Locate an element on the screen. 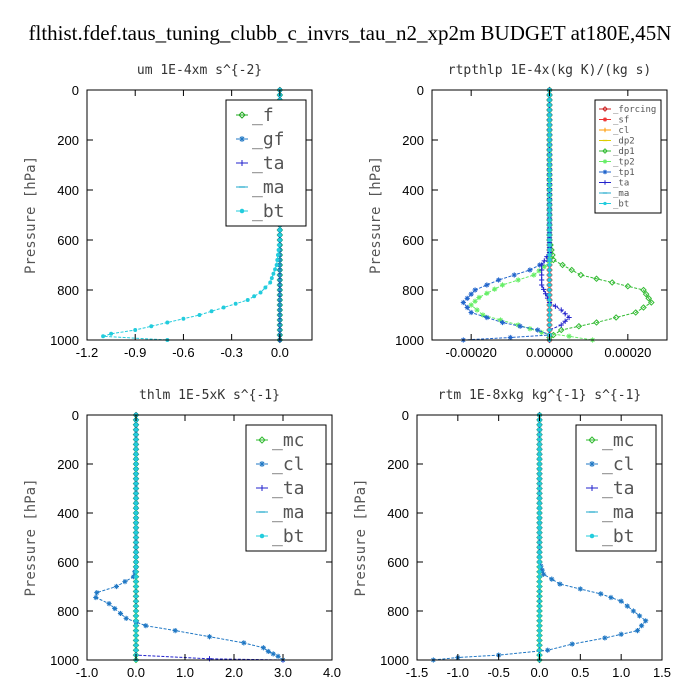 The width and height of the screenshot is (700, 700). legend-label: _f is located at coordinates (263, 115).